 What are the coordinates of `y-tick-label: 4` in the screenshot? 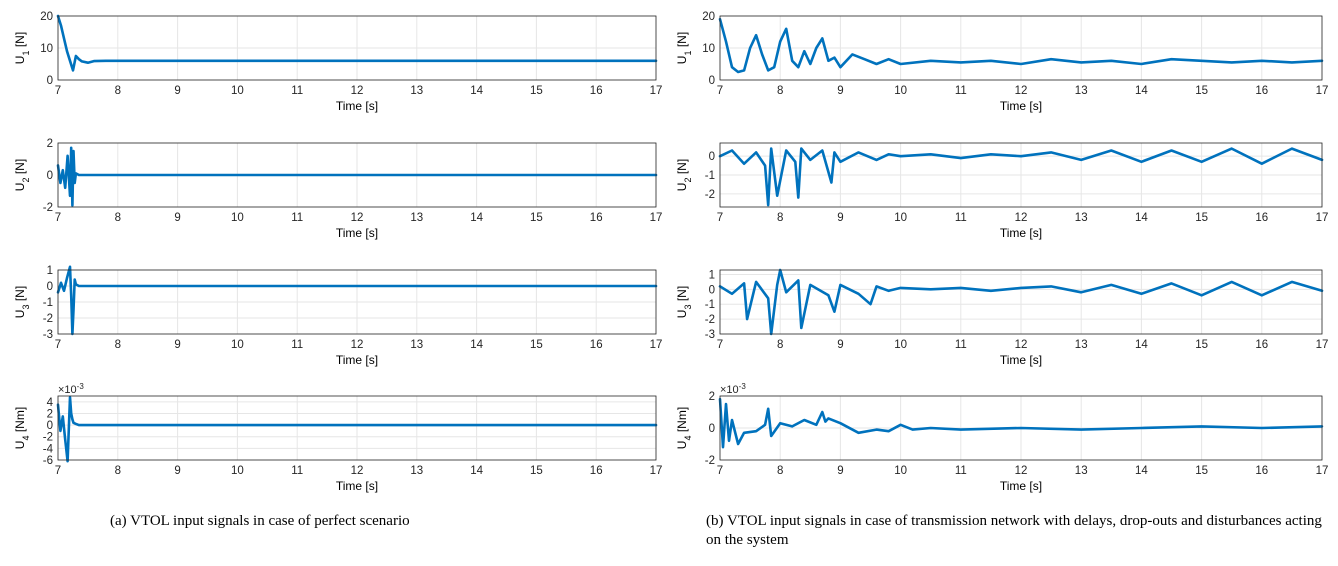 It's located at (50, 403).